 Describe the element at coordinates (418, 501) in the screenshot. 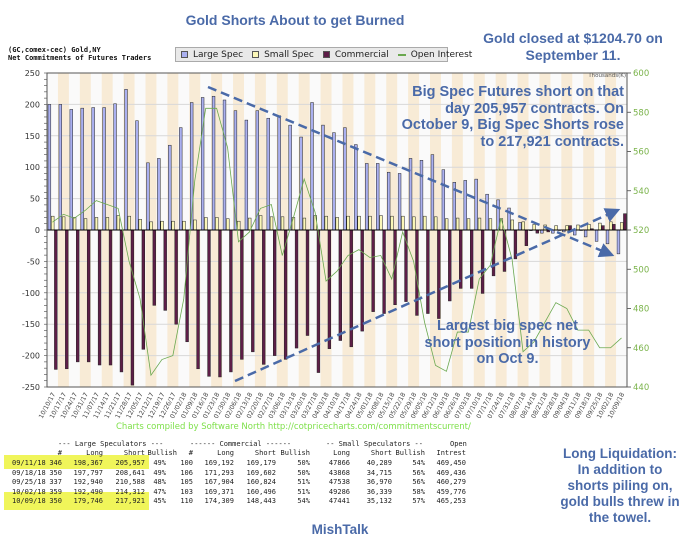

I see `table-cell: 57%` at that location.